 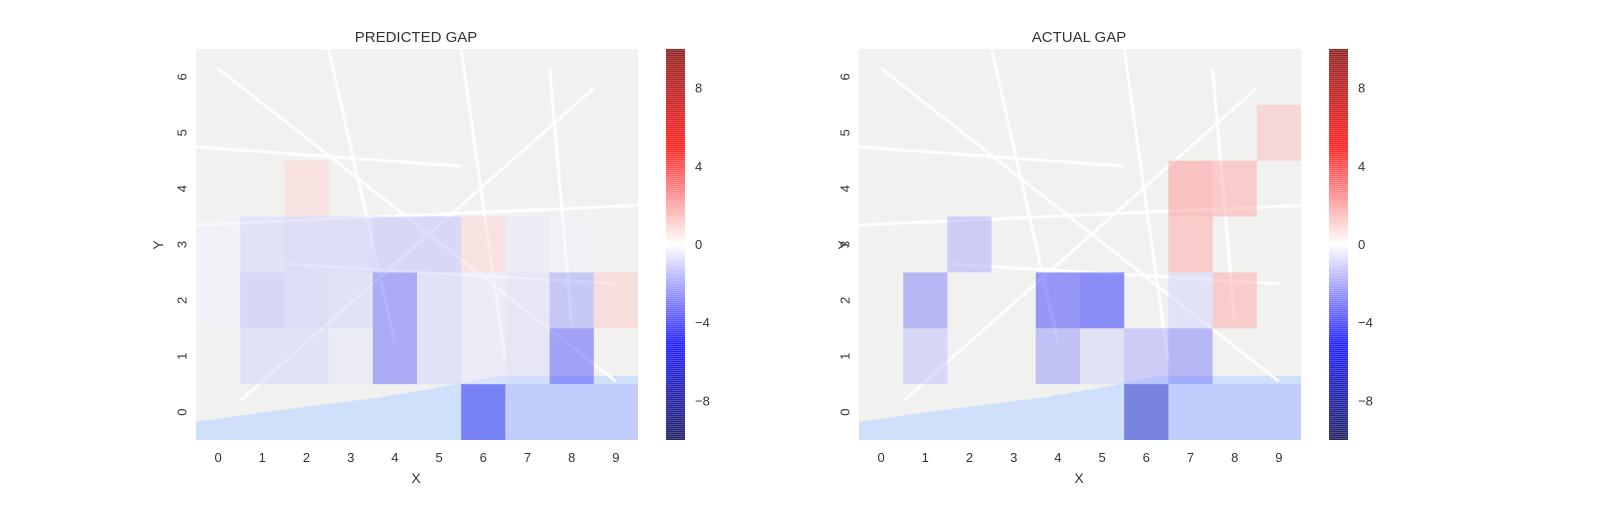 What do you see at coordinates (698, 88) in the screenshot?
I see `colorbar-tick-label: 8` at bounding box center [698, 88].